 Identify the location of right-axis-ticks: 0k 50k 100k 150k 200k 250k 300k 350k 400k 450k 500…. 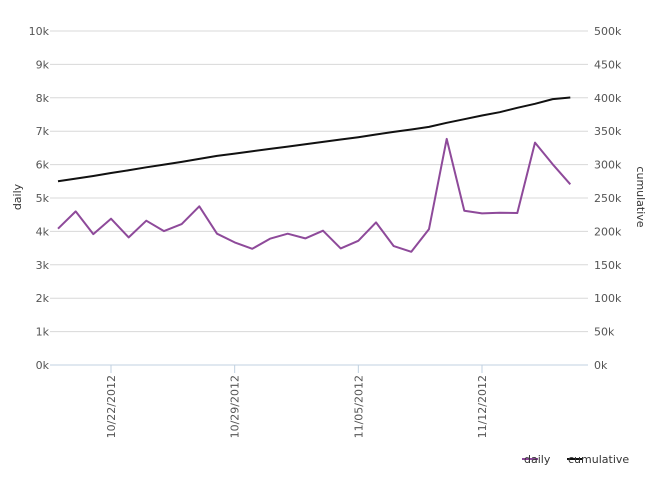
(608, 198).